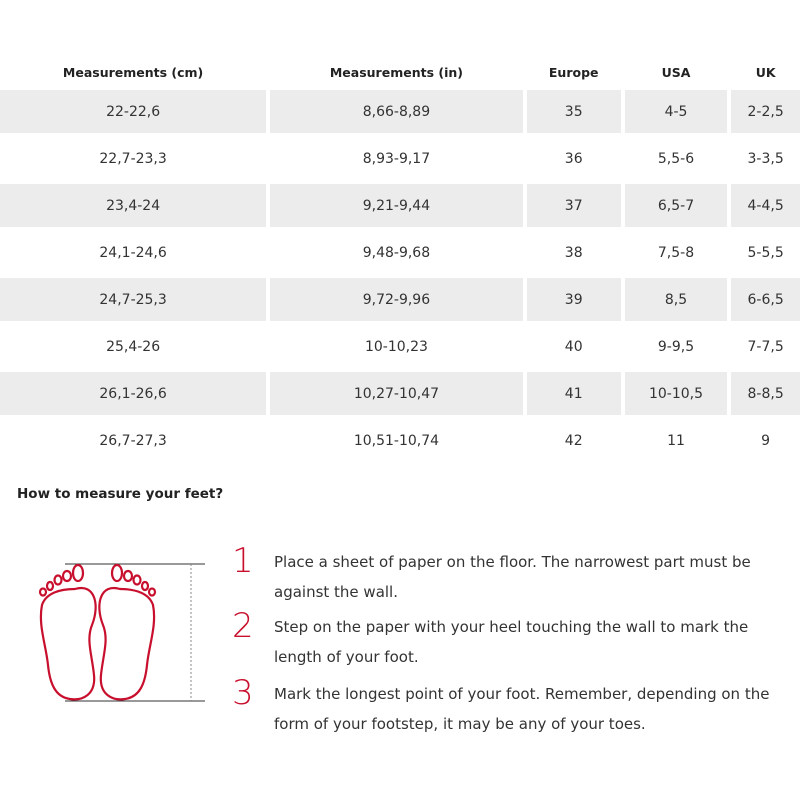  Describe the element at coordinates (396, 252) in the screenshot. I see `table-cell: 9,48-9,68` at that location.